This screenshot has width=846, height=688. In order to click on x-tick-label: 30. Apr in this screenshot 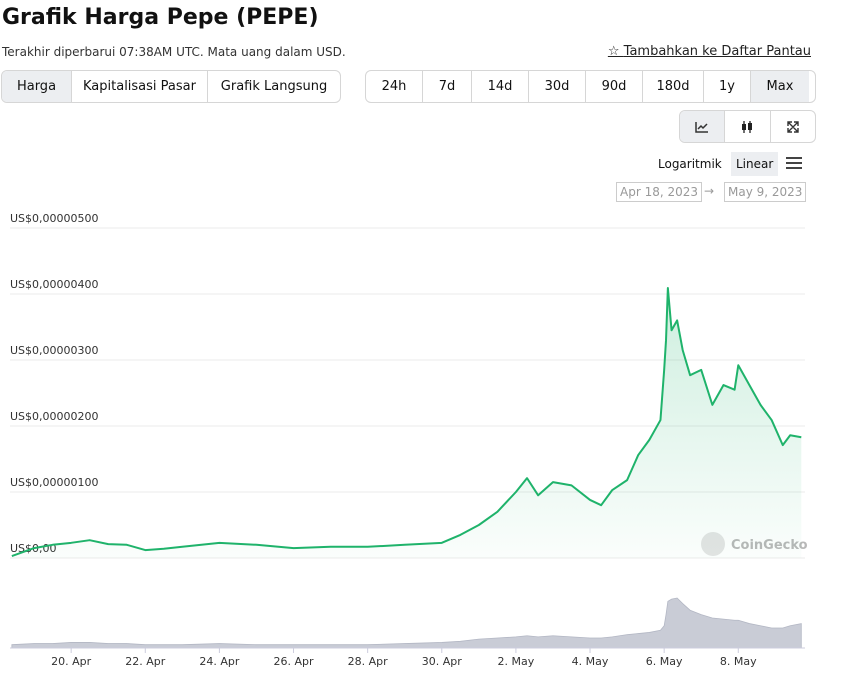, I will do `click(442, 661)`.